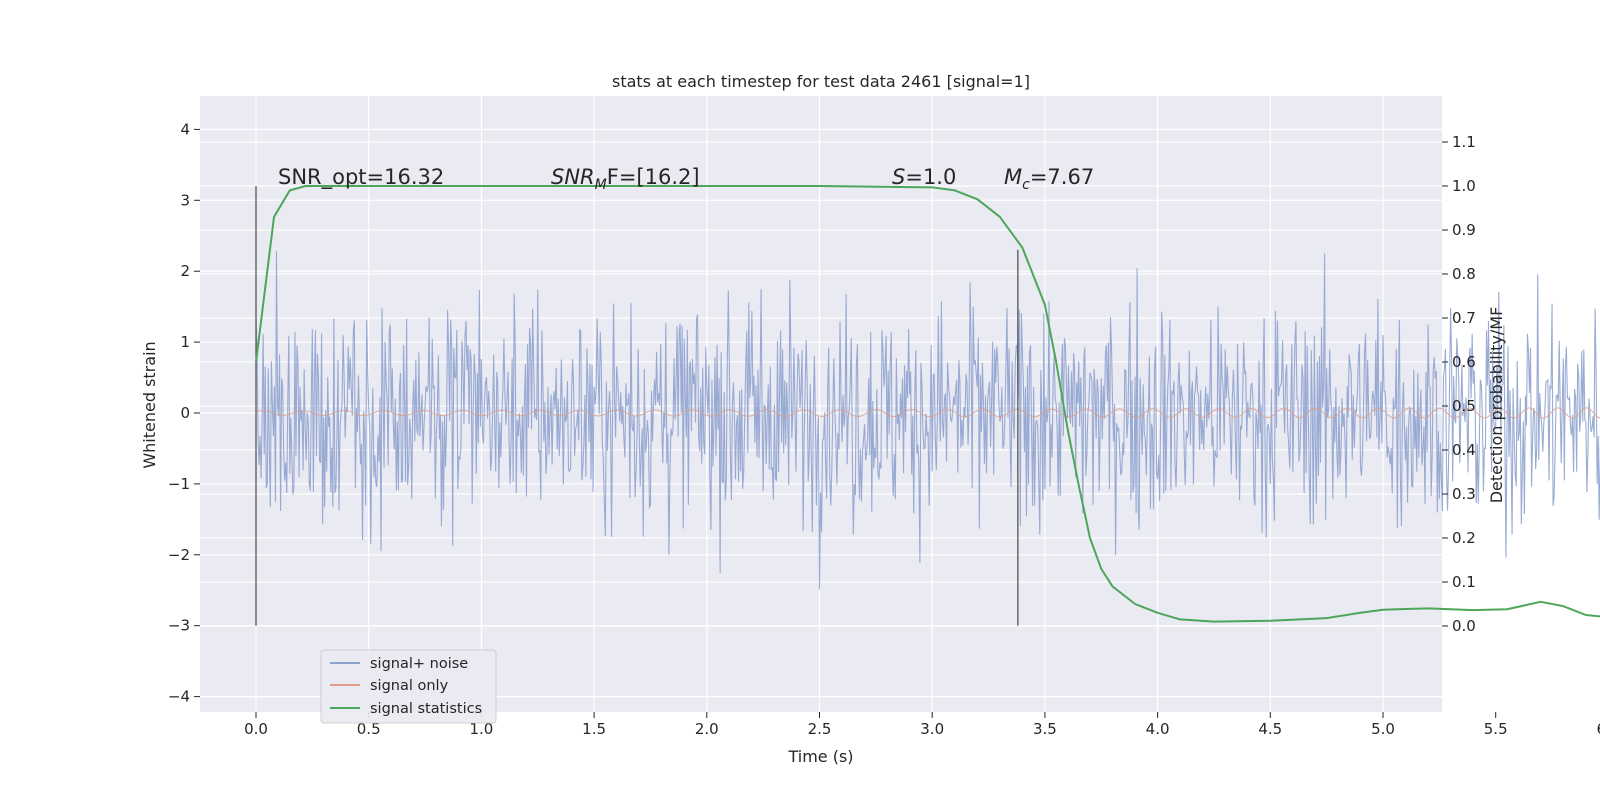 The image size is (1600, 800). I want to click on y-tick-label: −1, so click(179, 484).